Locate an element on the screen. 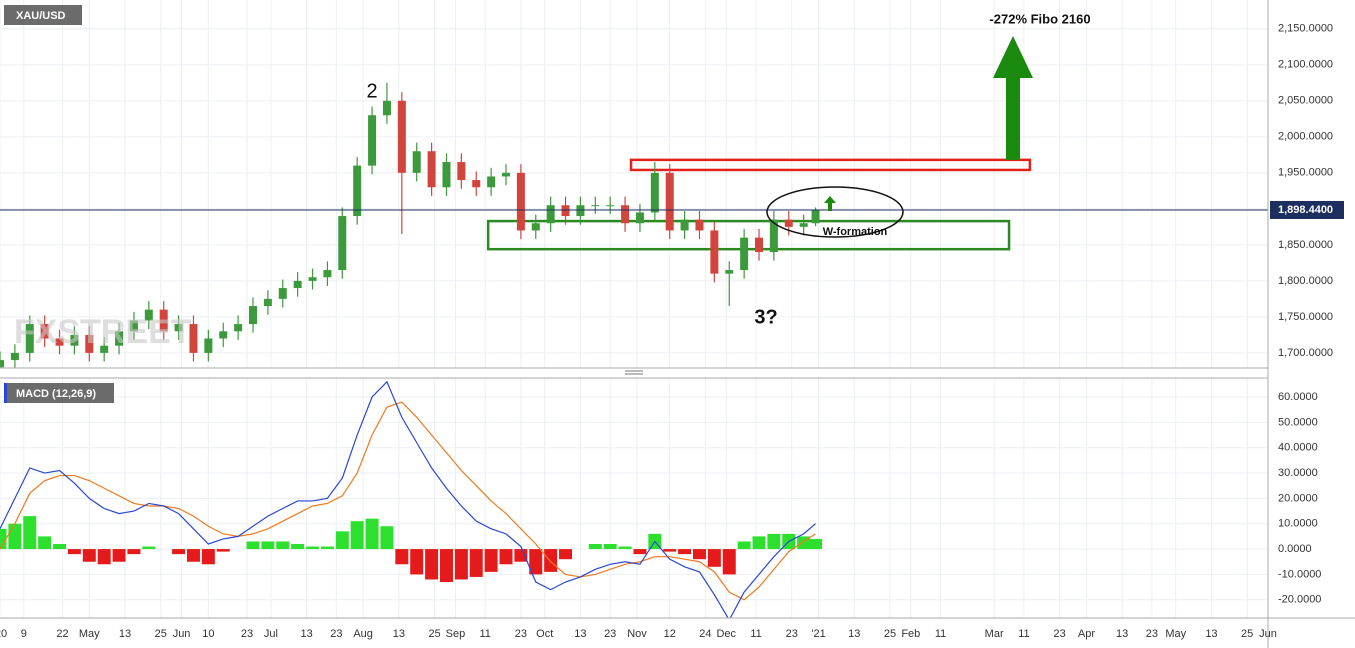 This screenshot has height=648, width=1355. watermark: FXSTREET is located at coordinates (103, 332).